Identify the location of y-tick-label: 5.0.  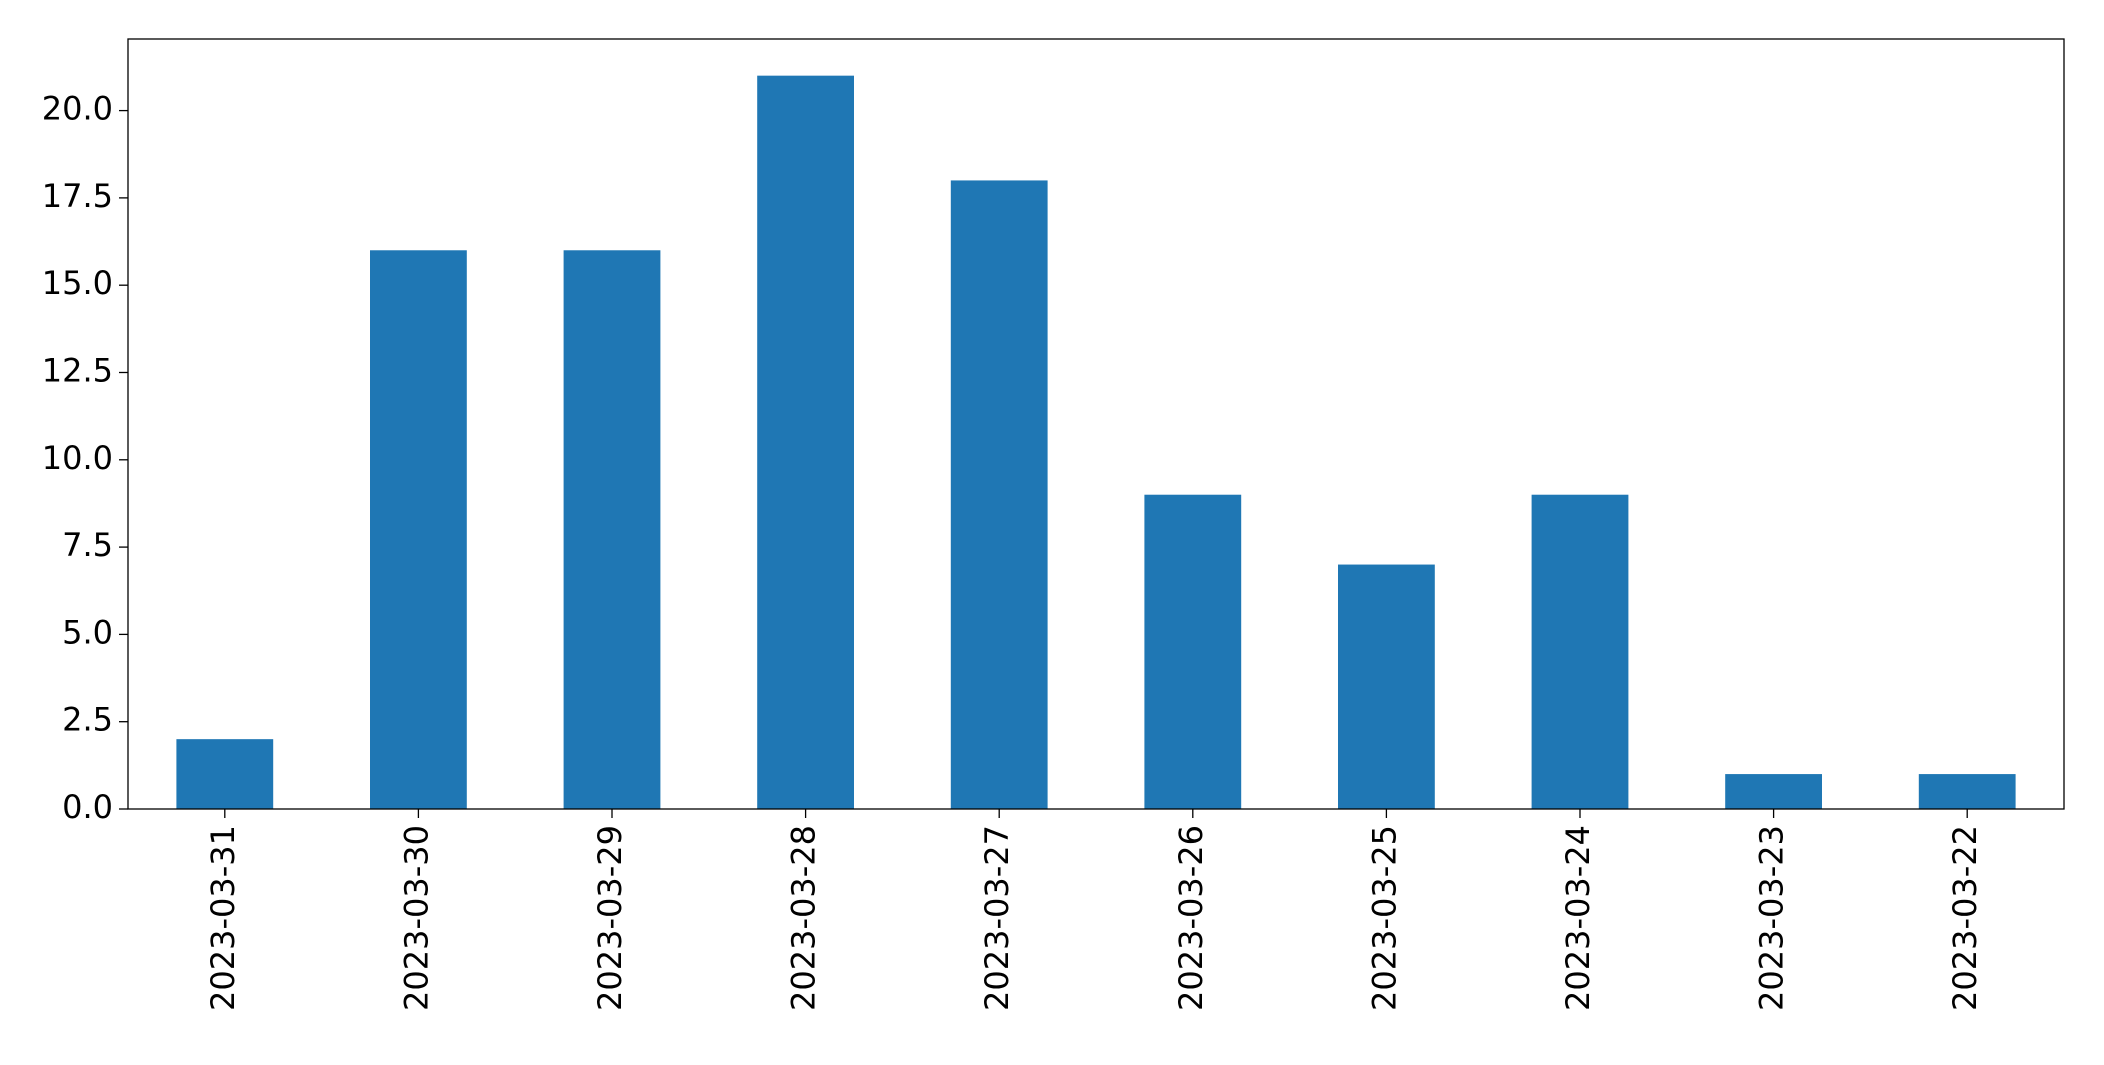
(87, 632).